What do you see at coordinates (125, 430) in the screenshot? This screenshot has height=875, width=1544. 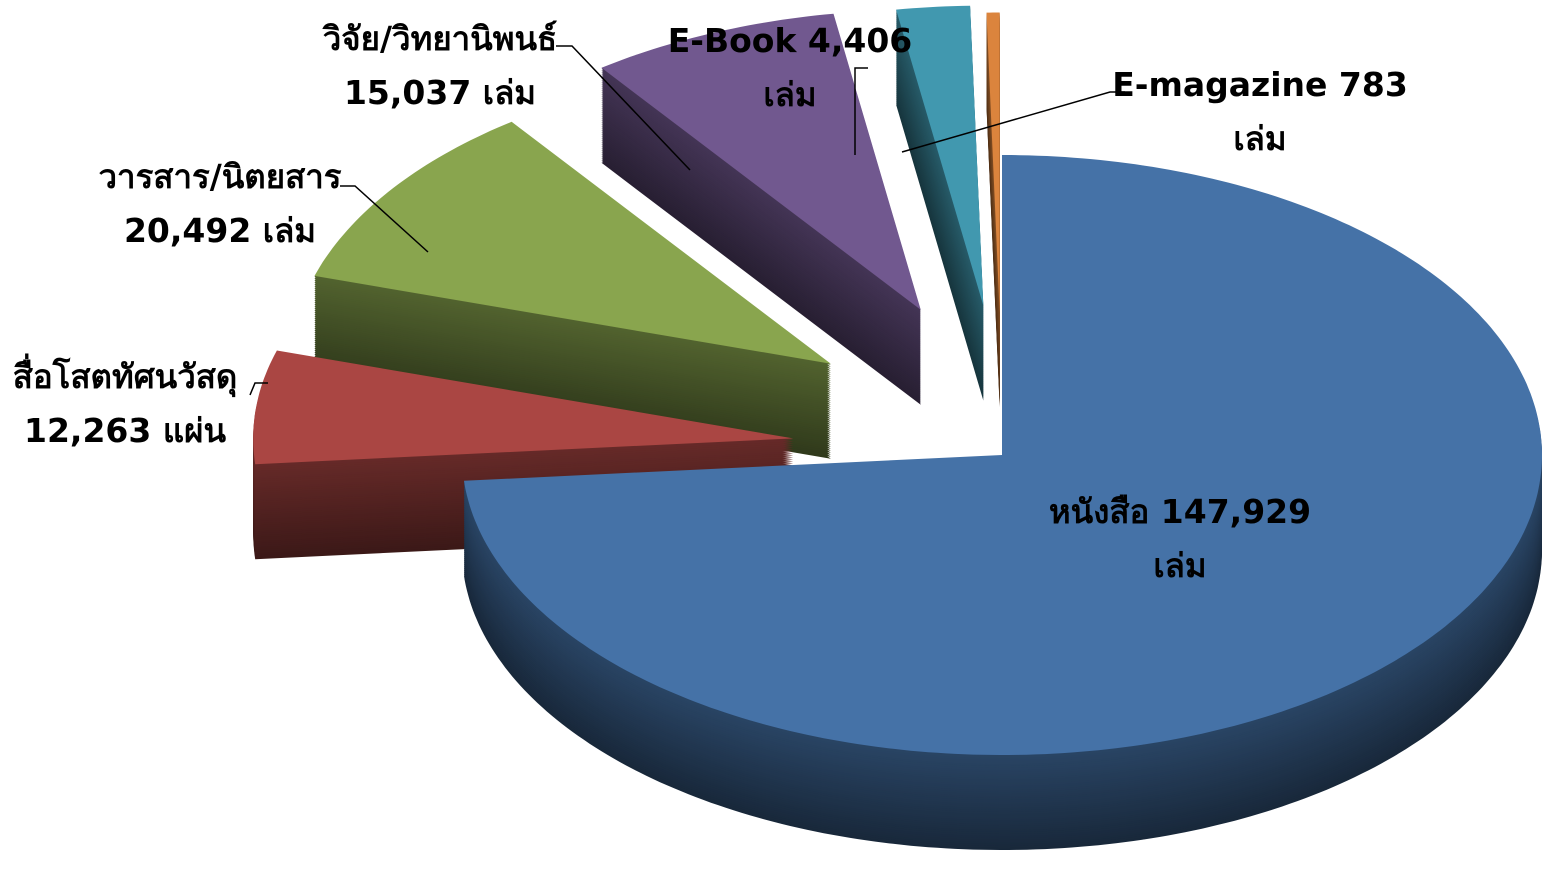 I see `value-label: 12,263 แผ่น` at bounding box center [125, 430].